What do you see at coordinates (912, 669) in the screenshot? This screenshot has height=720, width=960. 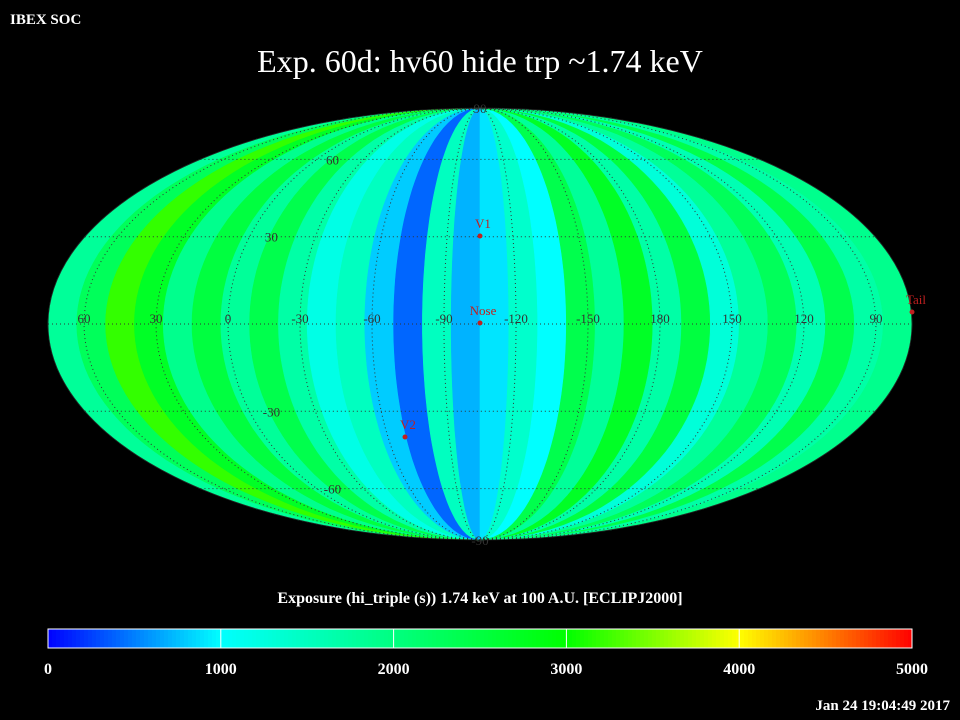 I see `colorbar-tick-label: 5000` at bounding box center [912, 669].